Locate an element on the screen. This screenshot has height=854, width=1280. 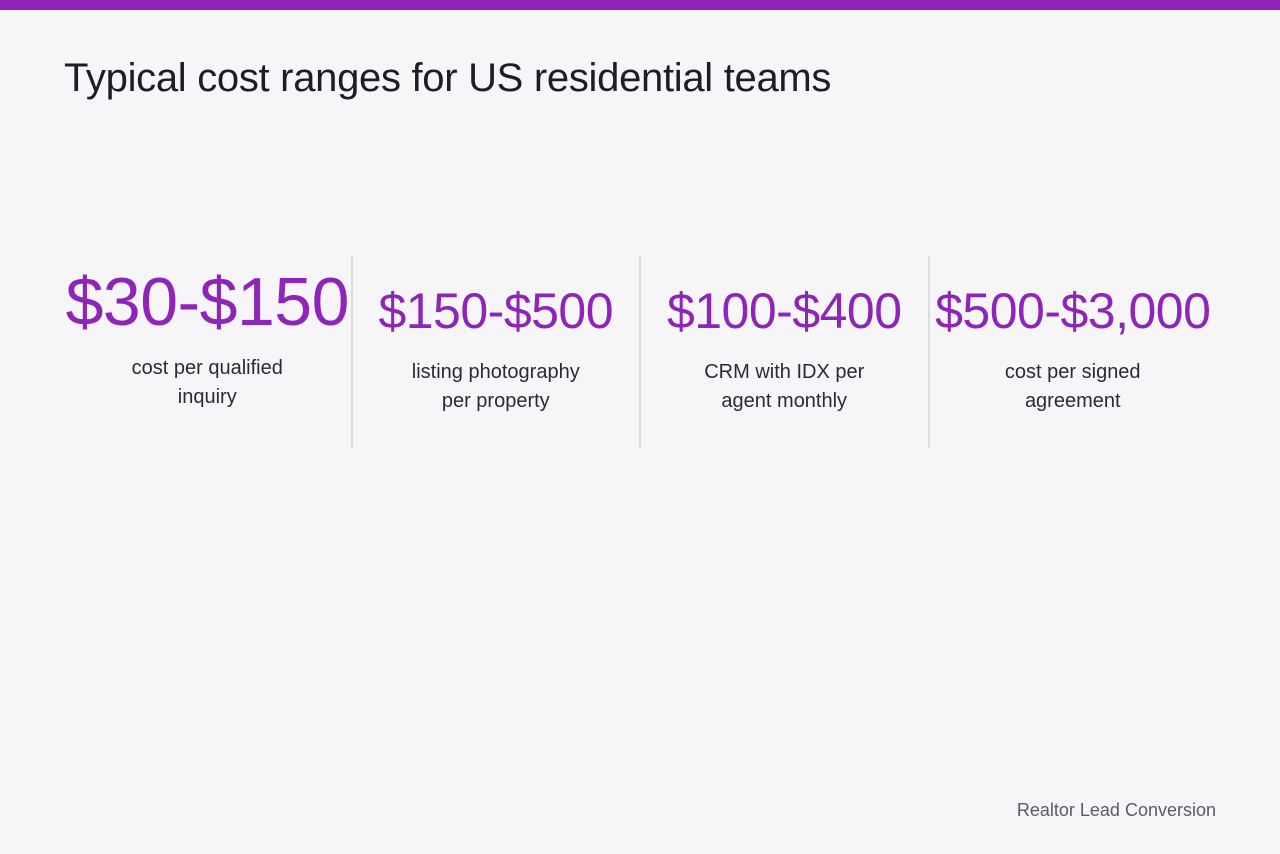
stat-value: $30-$150 is located at coordinates (207, 302).